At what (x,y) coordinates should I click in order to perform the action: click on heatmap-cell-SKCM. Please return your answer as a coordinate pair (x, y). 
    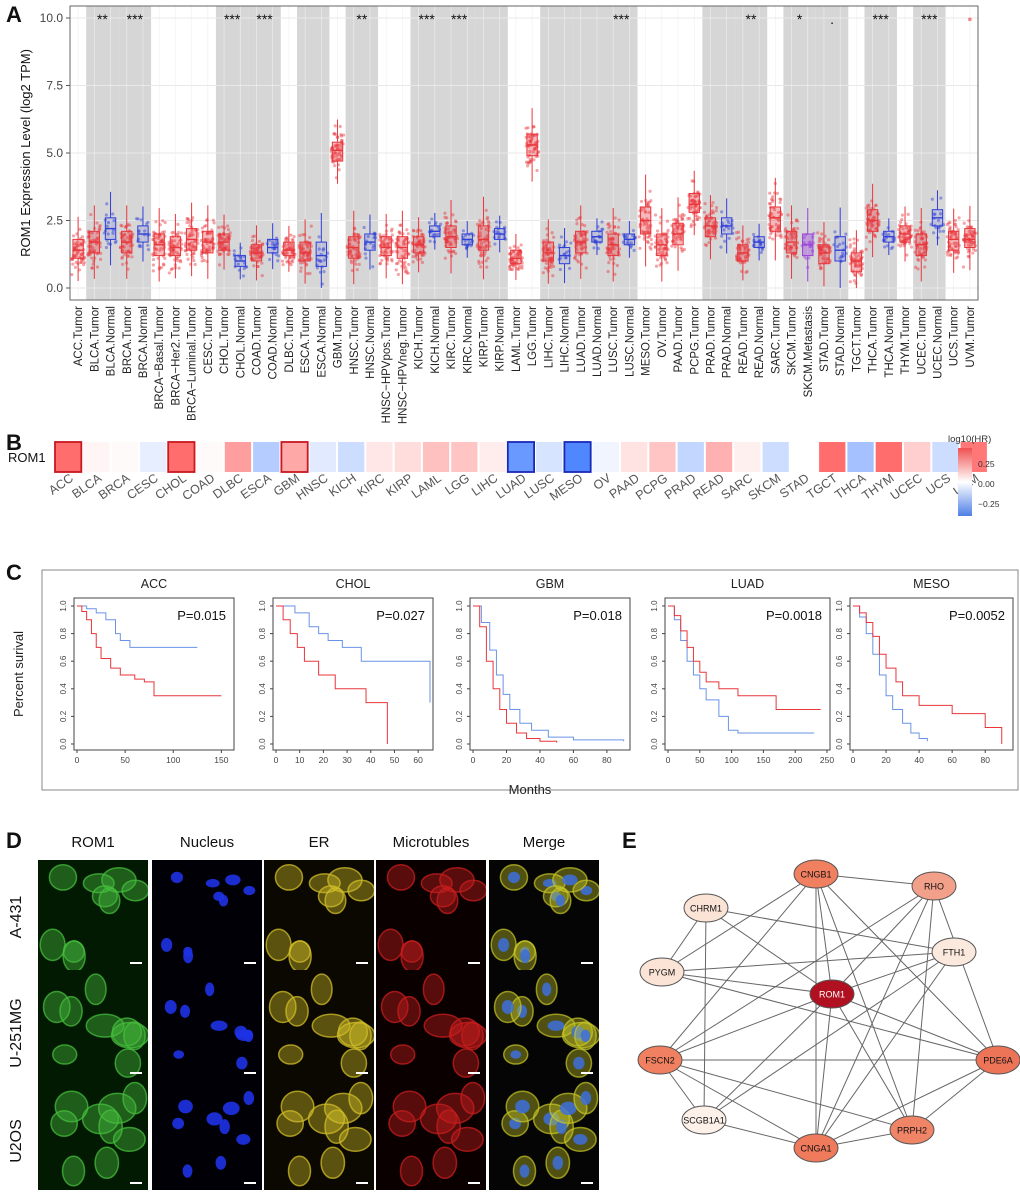
    Looking at the image, I should click on (775, 457).